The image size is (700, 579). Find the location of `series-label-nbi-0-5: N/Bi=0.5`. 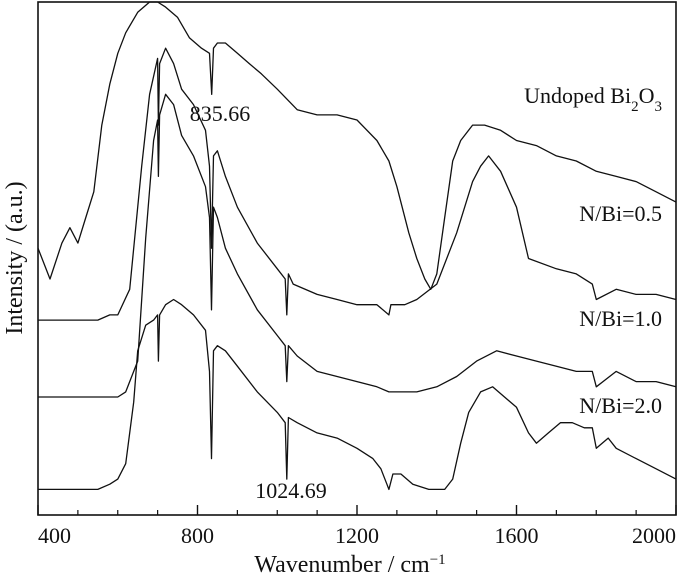

series-label-nbi-0-5: N/Bi=0.5 is located at coordinates (620, 213).